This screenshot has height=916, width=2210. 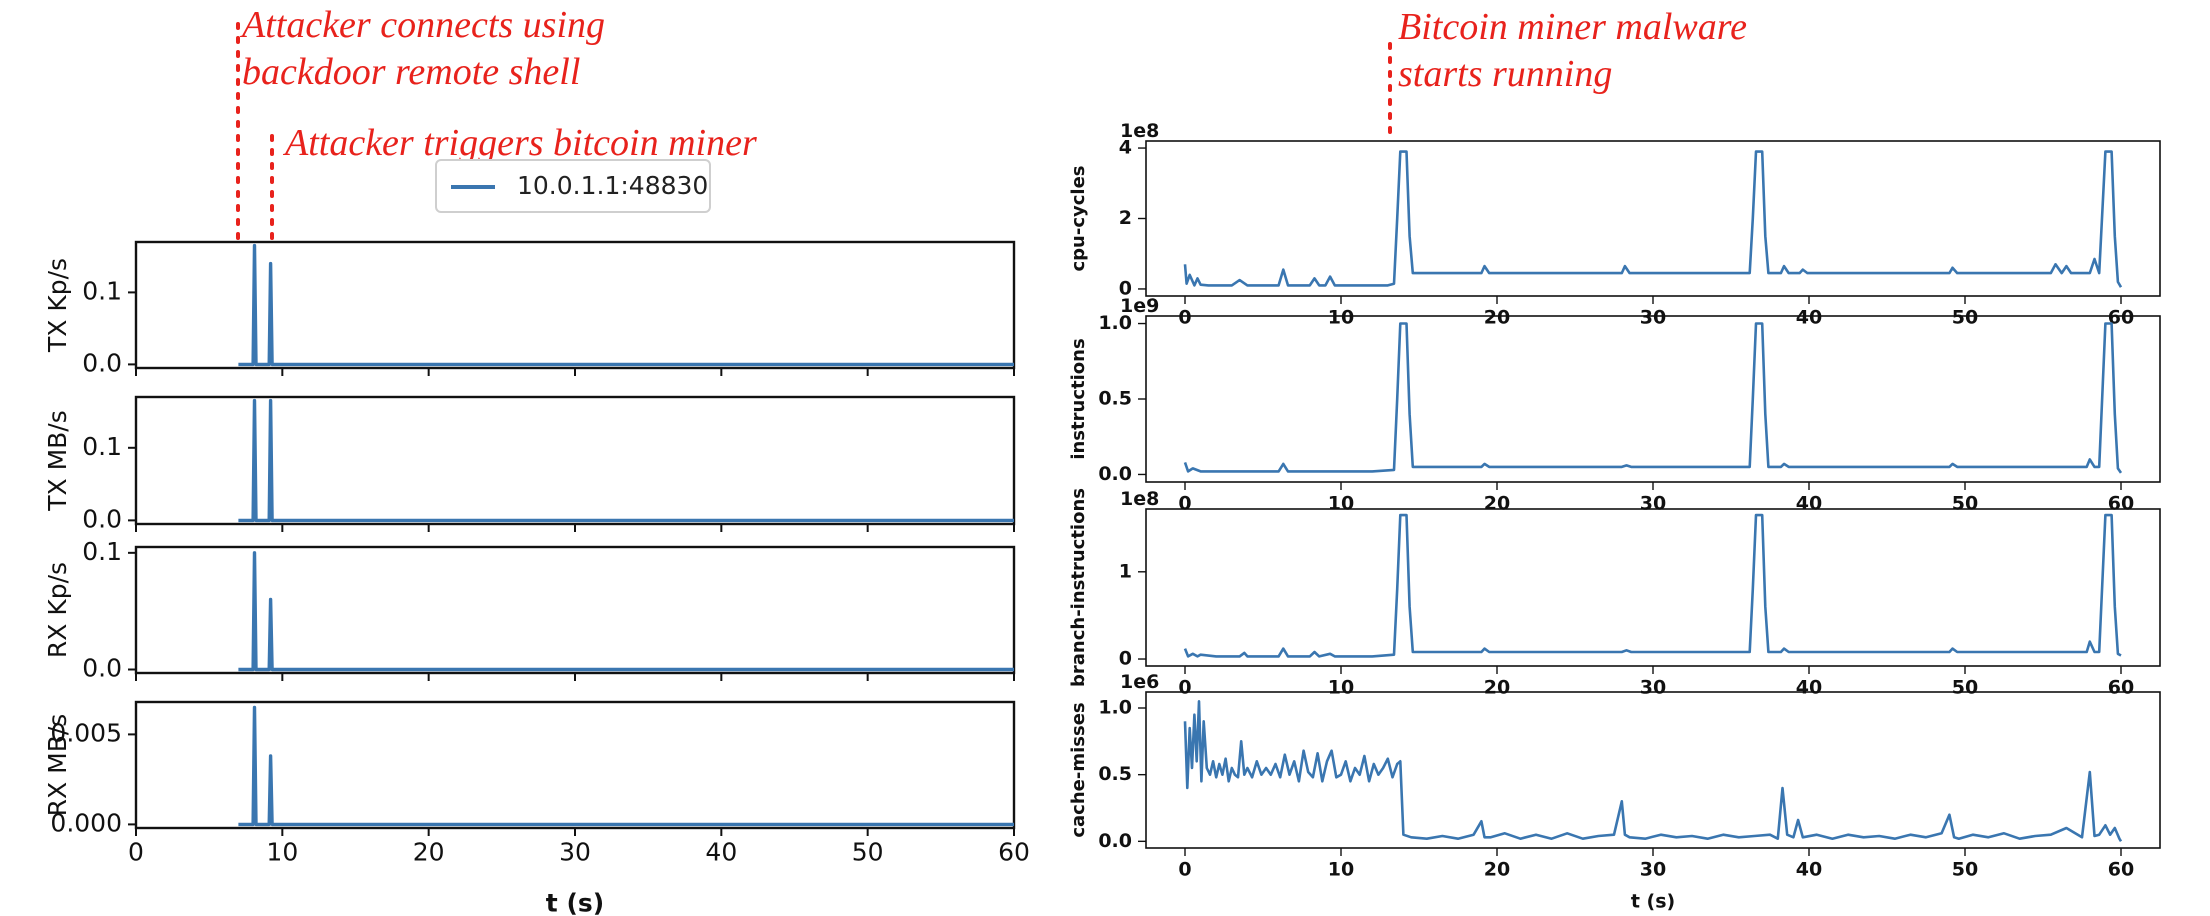 What do you see at coordinates (1341, 318) in the screenshot?
I see `panel5-xtick-label: 10` at bounding box center [1341, 318].